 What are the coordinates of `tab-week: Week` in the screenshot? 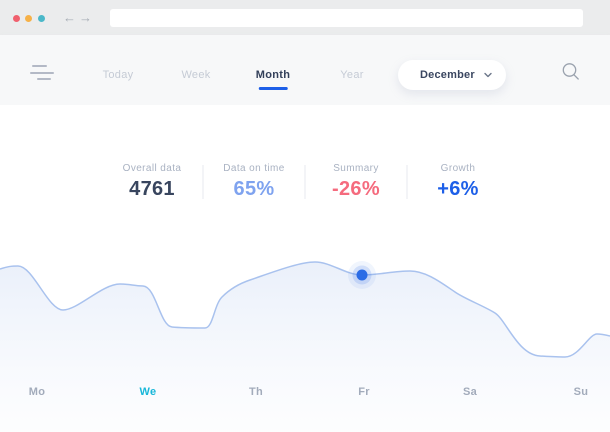 It's located at (195, 75).